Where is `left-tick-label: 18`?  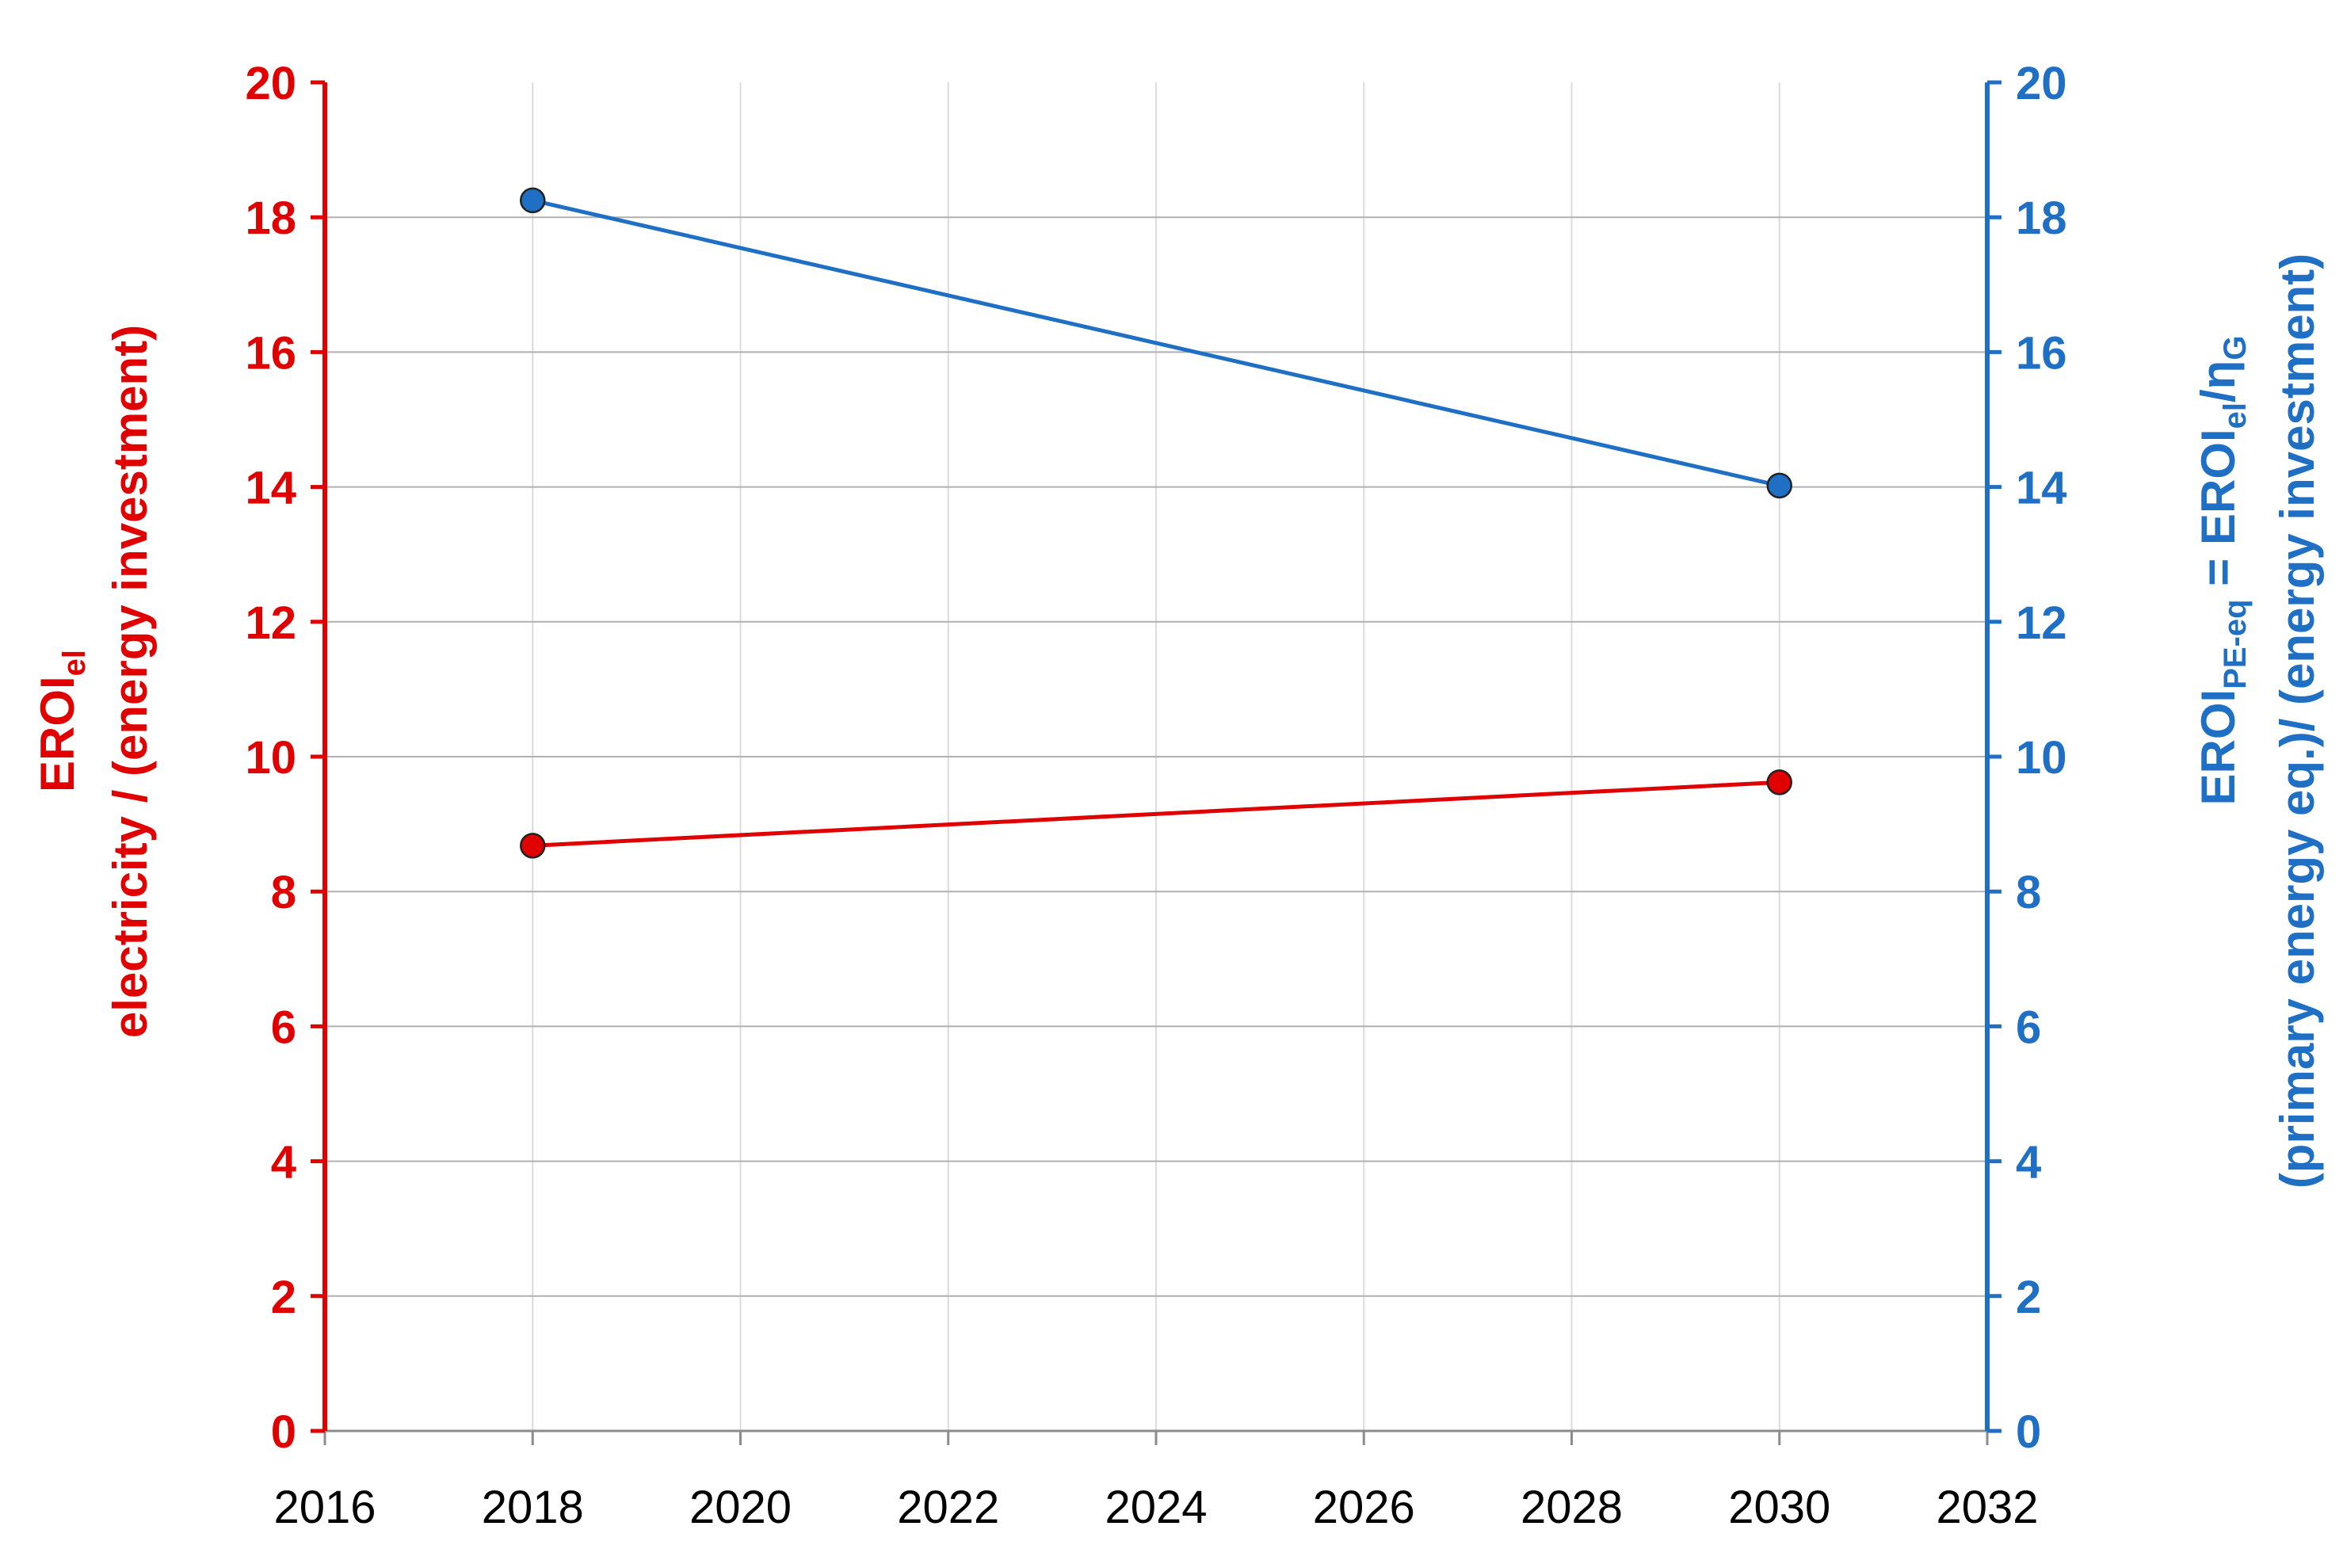
left-tick-label: 18 is located at coordinates (270, 218).